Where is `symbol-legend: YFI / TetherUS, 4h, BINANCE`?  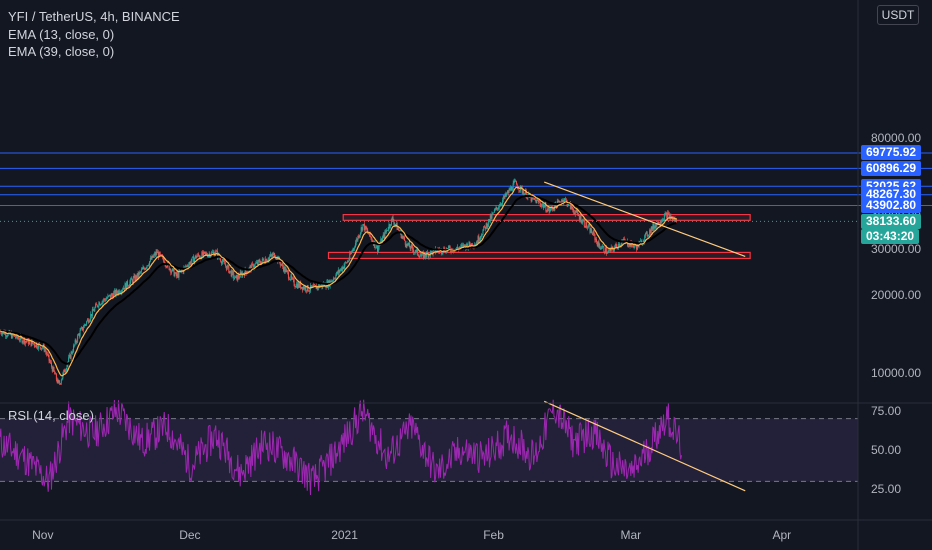
symbol-legend: YFI / TetherUS, 4h, BINANCE is located at coordinates (94, 16).